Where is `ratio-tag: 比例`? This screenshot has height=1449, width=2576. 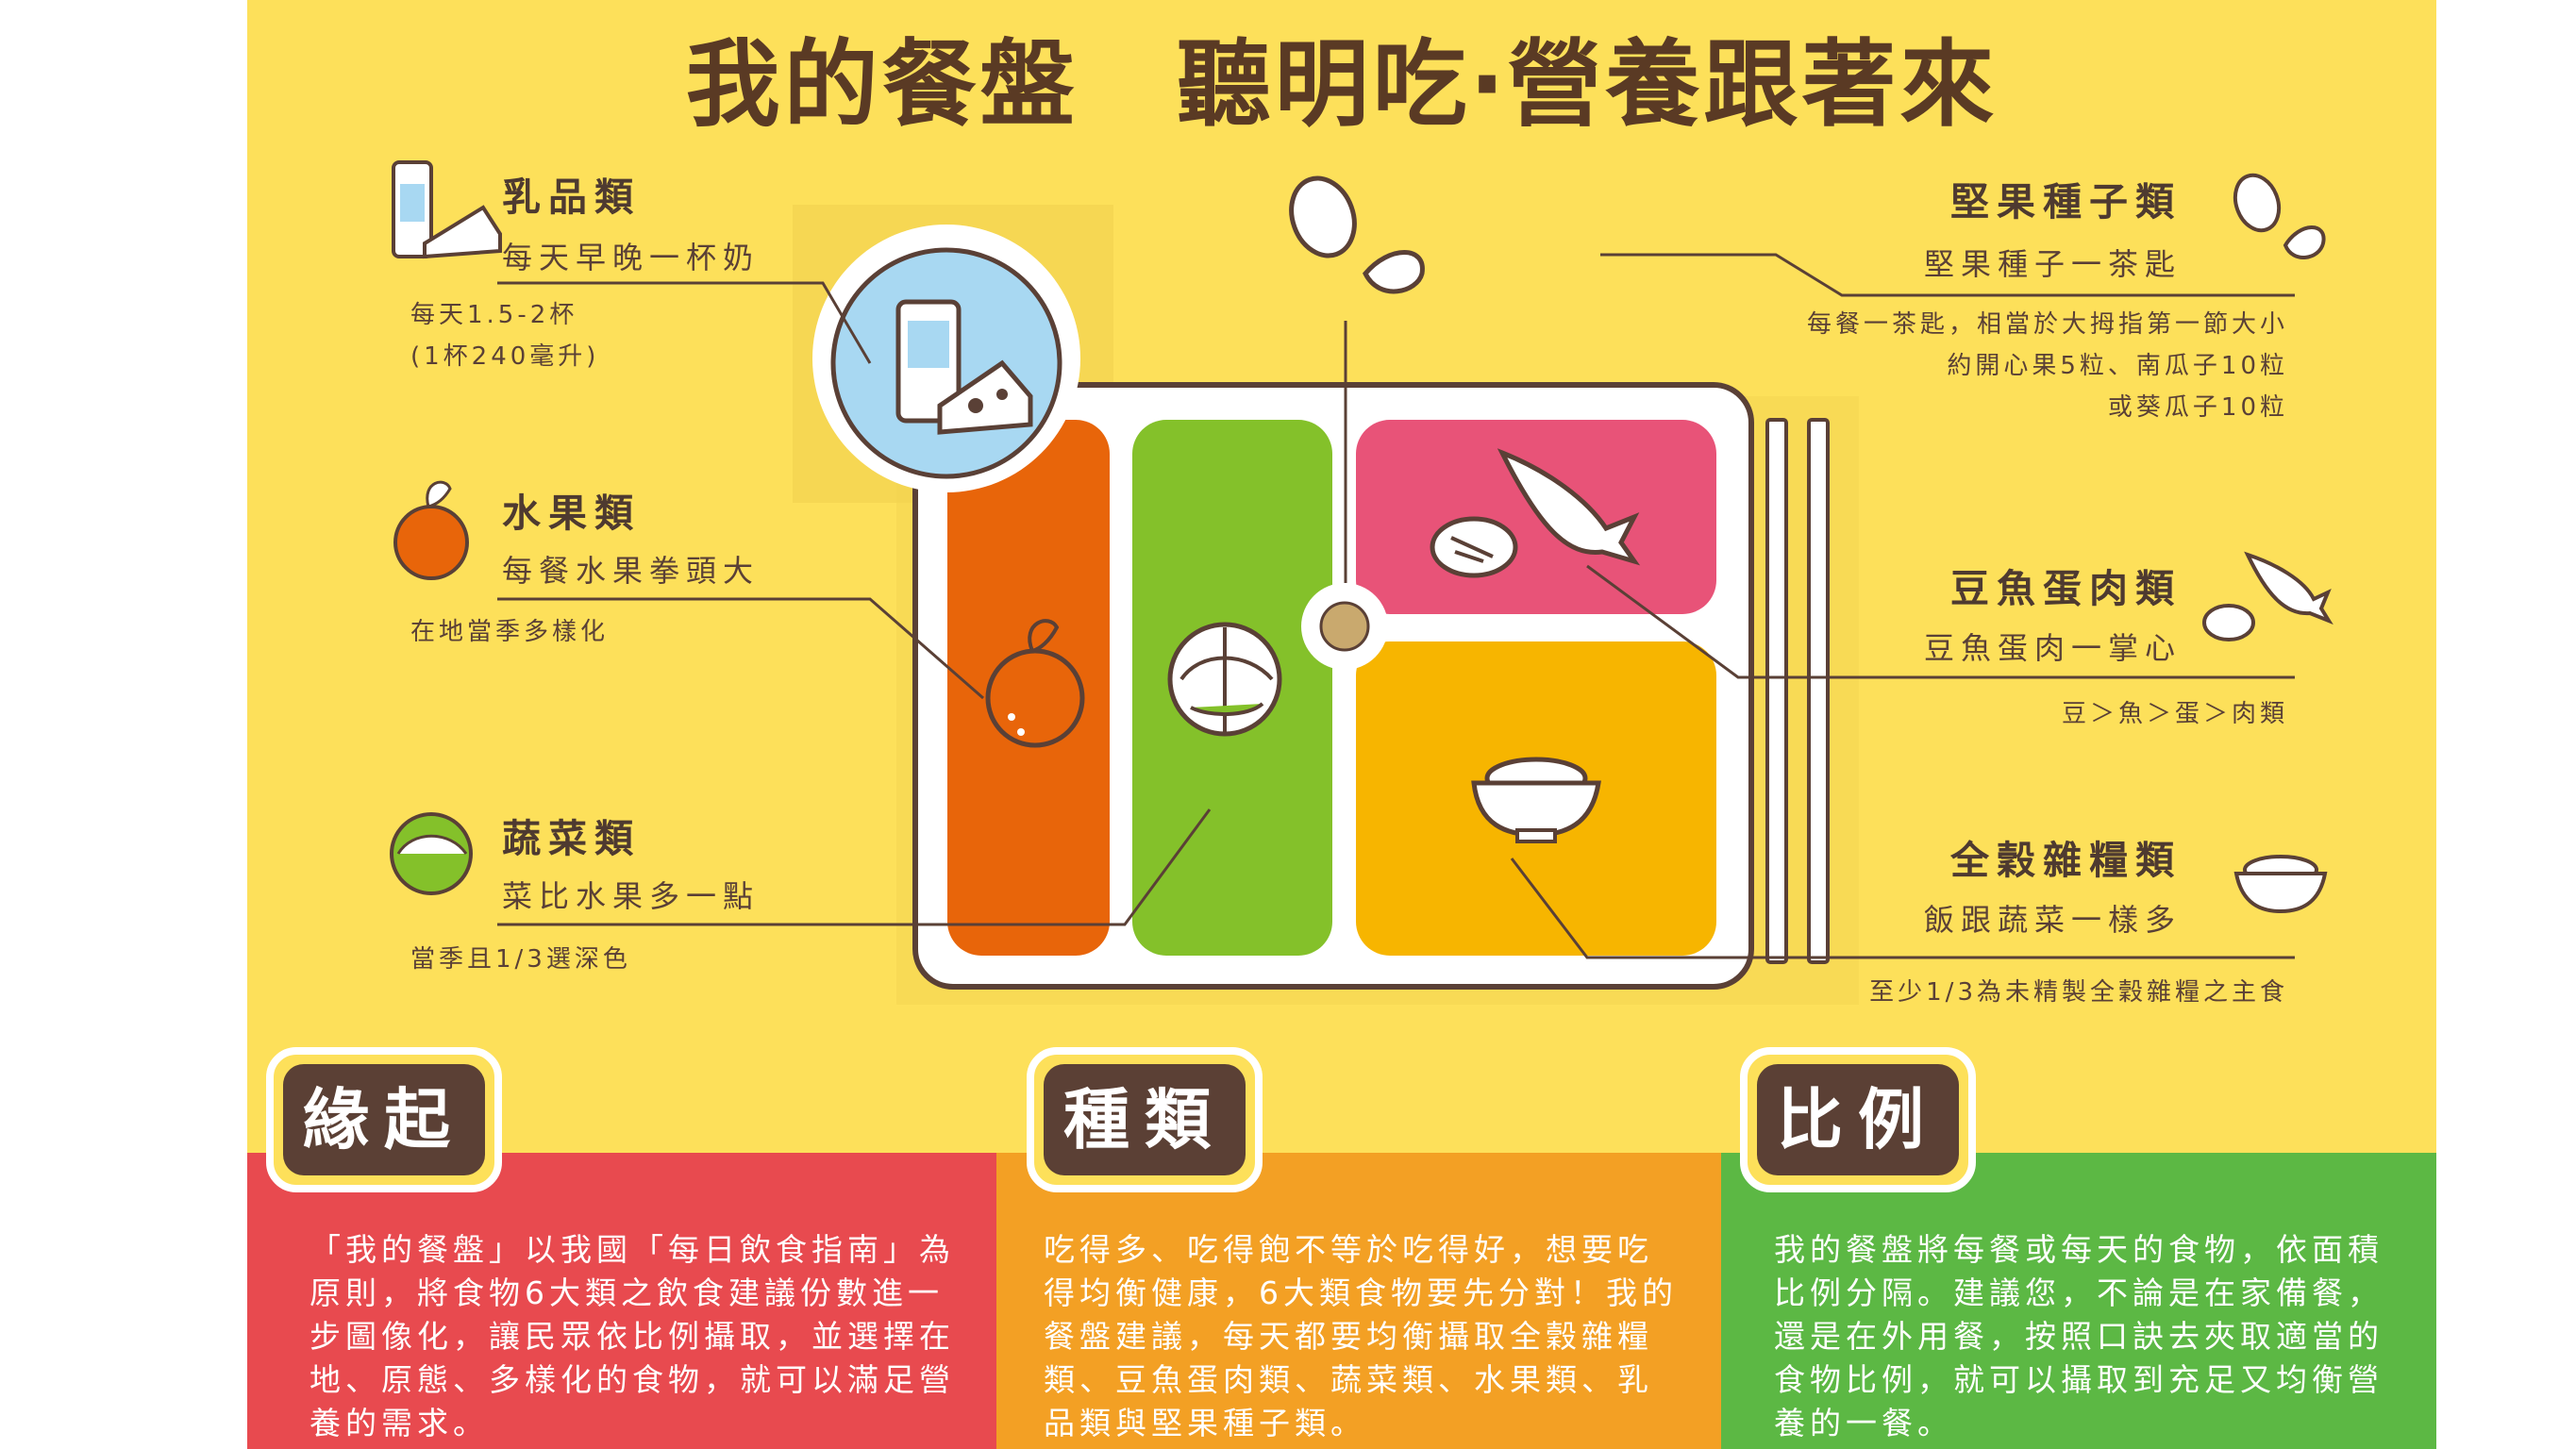
ratio-tag: 比例 is located at coordinates (1858, 1119).